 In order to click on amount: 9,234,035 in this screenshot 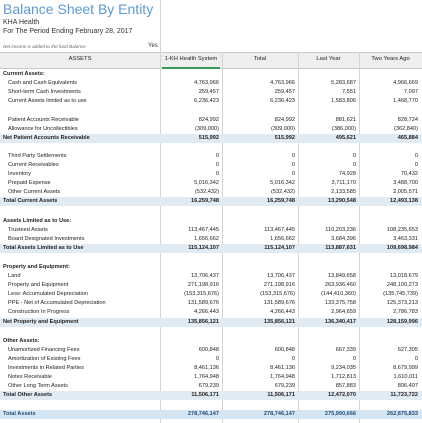, I will do `click(343, 367)`.